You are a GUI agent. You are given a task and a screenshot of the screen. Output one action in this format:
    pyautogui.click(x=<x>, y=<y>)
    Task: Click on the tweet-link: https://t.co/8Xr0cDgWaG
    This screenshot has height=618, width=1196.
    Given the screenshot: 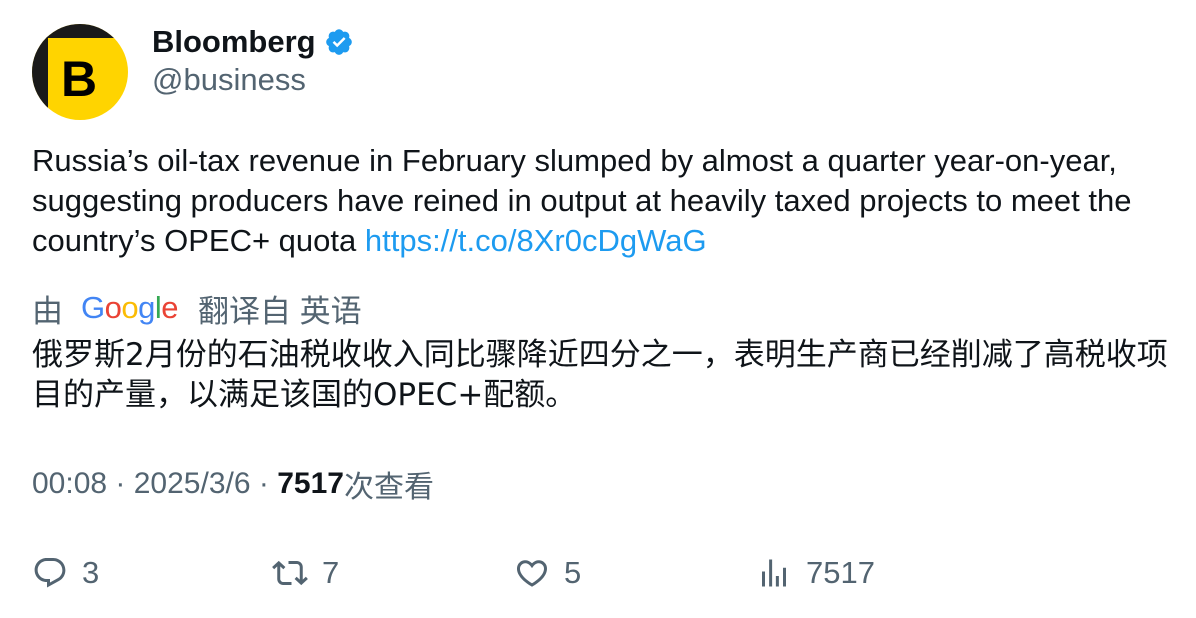 What is the action you would take?
    pyautogui.click(x=535, y=240)
    